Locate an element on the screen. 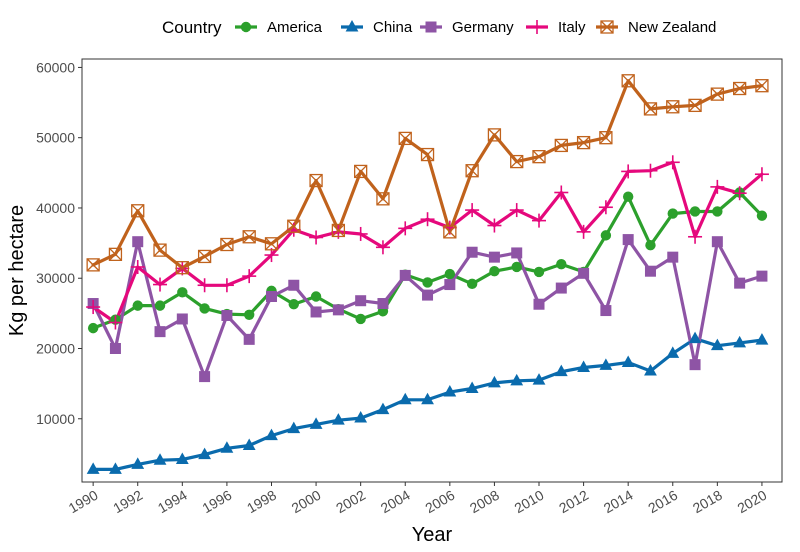 The height and width of the screenshot is (552, 800). x-tick-label: 1996 is located at coordinates (216, 502).